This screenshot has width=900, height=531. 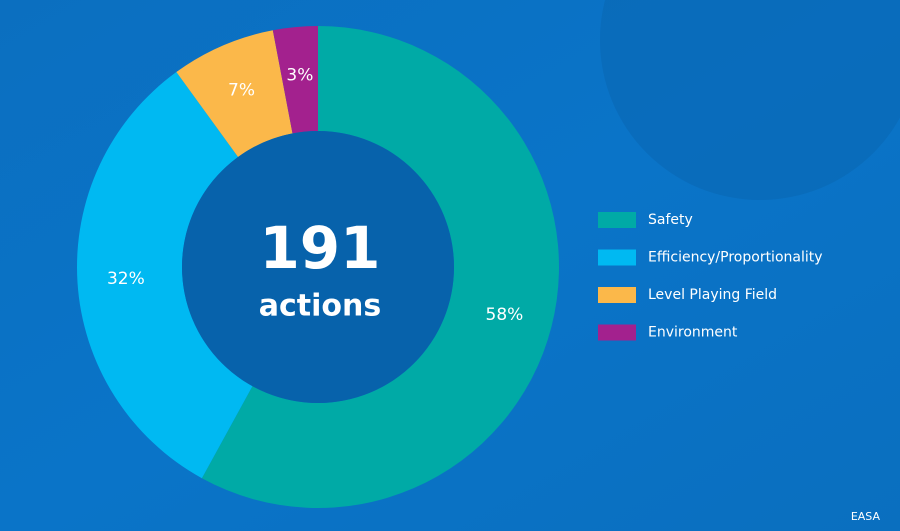 What do you see at coordinates (505, 315) in the screenshot?
I see `value-label: 58%` at bounding box center [505, 315].